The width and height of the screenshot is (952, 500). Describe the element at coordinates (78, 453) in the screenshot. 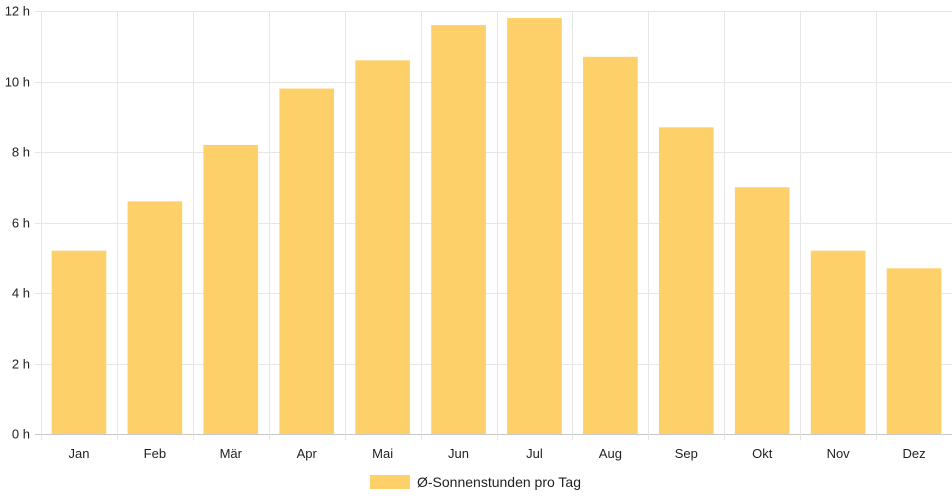

I see `x-tick-label: Jan` at that location.